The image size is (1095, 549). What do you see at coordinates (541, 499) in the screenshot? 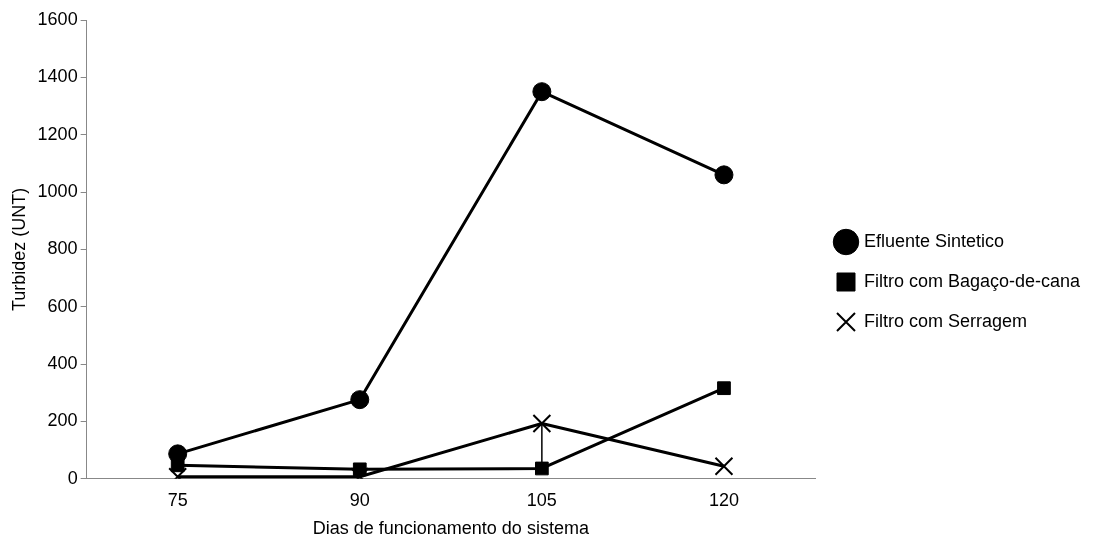
I see `x-tick-label: 105` at bounding box center [541, 499].